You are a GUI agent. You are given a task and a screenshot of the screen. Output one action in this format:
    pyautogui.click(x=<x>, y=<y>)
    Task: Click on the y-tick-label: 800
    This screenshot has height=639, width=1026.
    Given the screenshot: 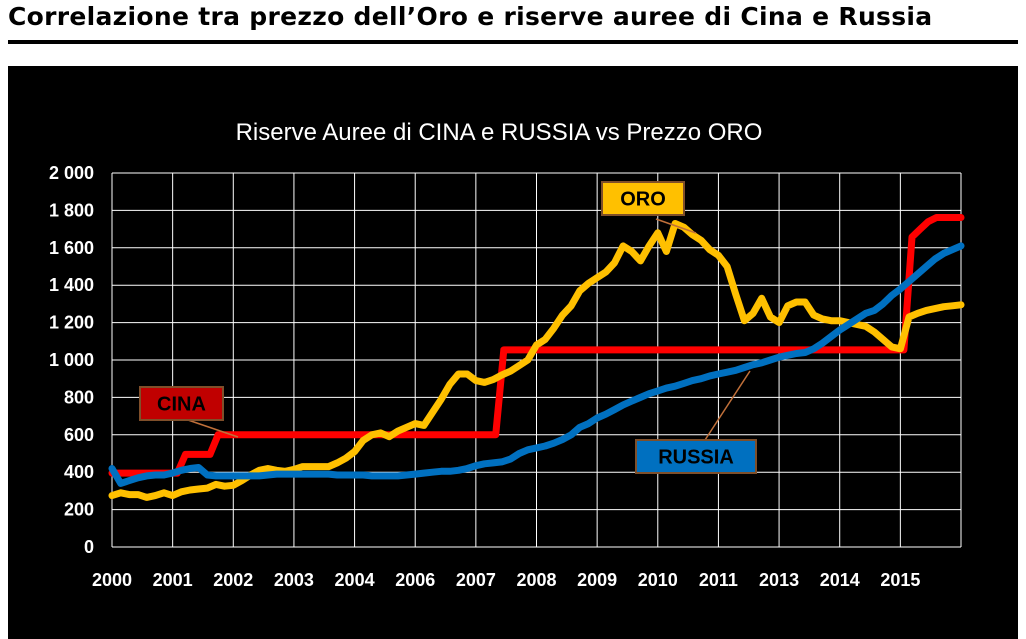 What is the action you would take?
    pyautogui.click(x=79, y=397)
    